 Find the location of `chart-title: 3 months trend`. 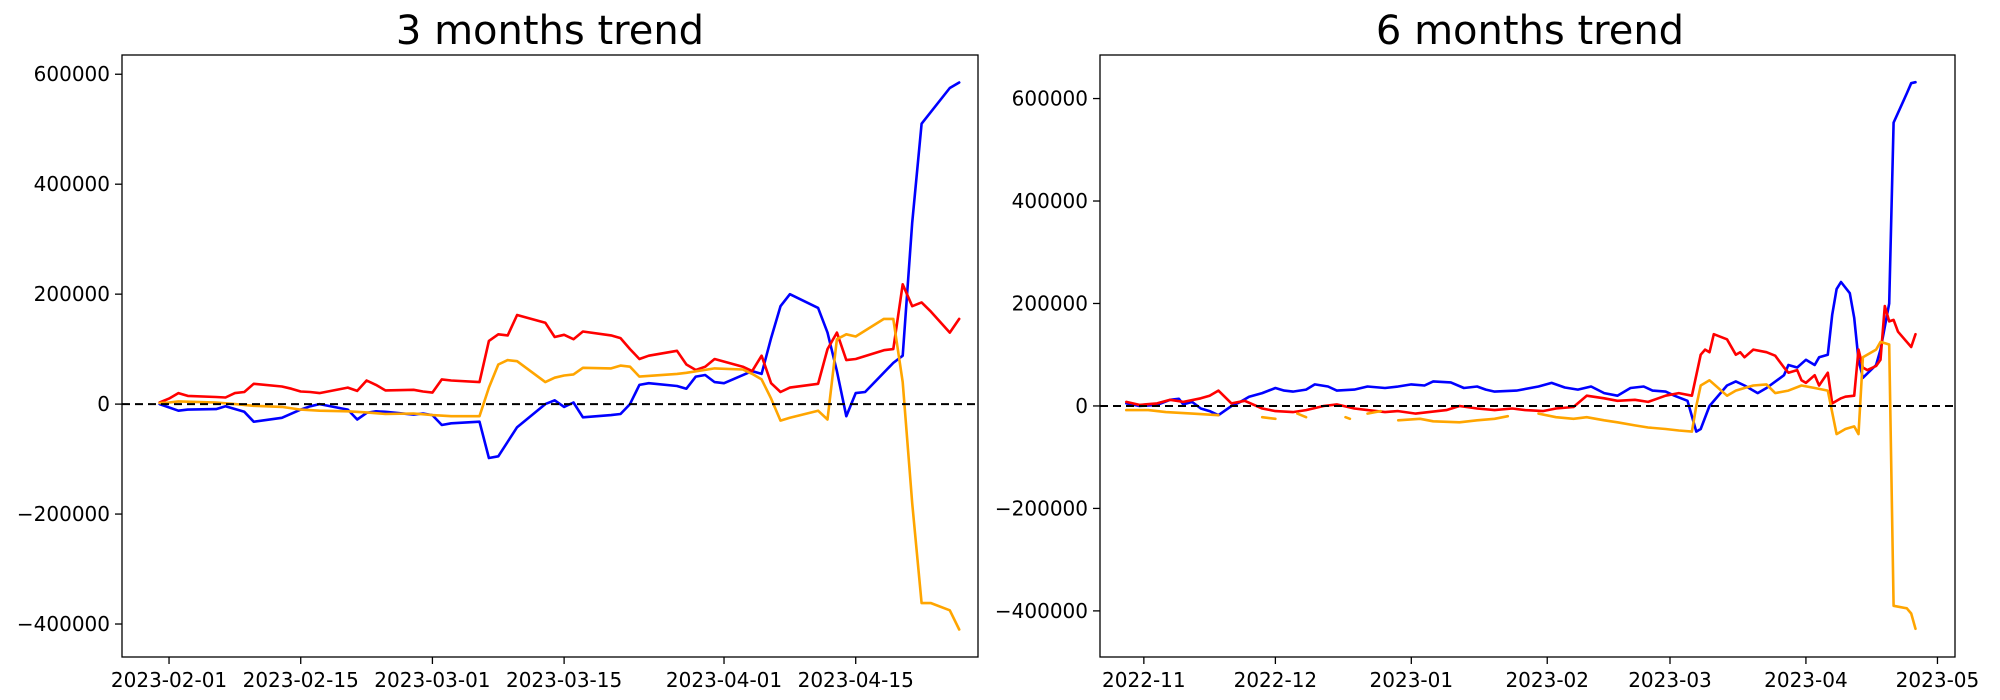

chart-title: 3 months trend is located at coordinates (550, 31).